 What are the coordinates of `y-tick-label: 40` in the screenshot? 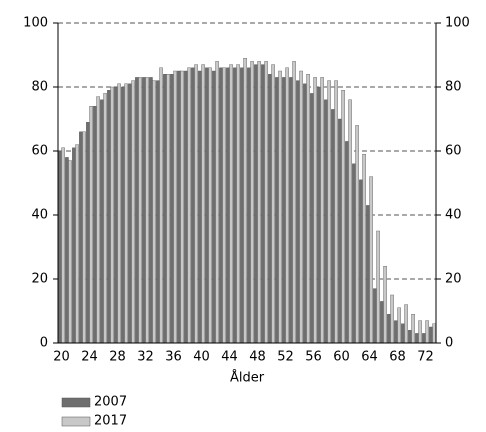 It's located at (39, 215).